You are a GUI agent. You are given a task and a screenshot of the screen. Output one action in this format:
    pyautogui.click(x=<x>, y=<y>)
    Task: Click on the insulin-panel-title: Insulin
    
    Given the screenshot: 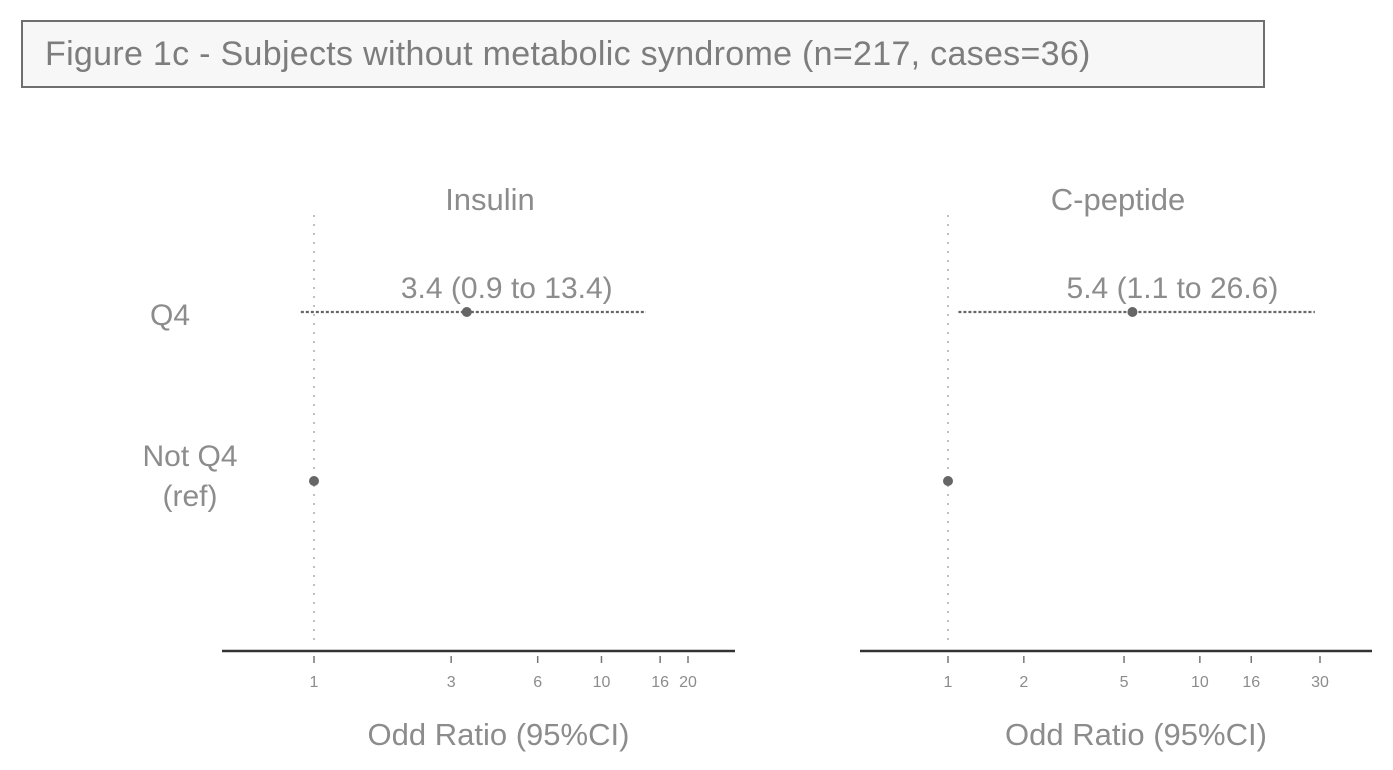 What is the action you would take?
    pyautogui.click(x=490, y=199)
    